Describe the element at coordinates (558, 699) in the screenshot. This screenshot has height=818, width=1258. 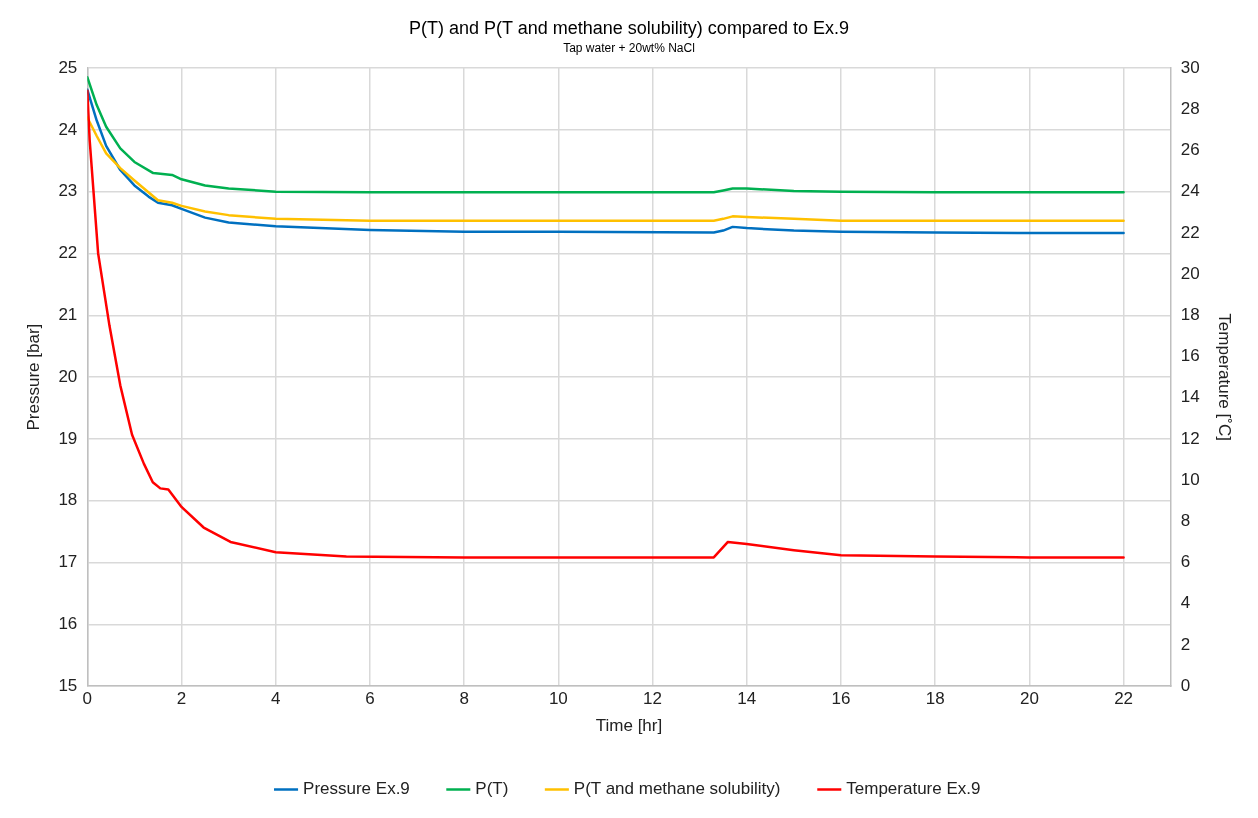
I see `x-tick-label: 10` at that location.